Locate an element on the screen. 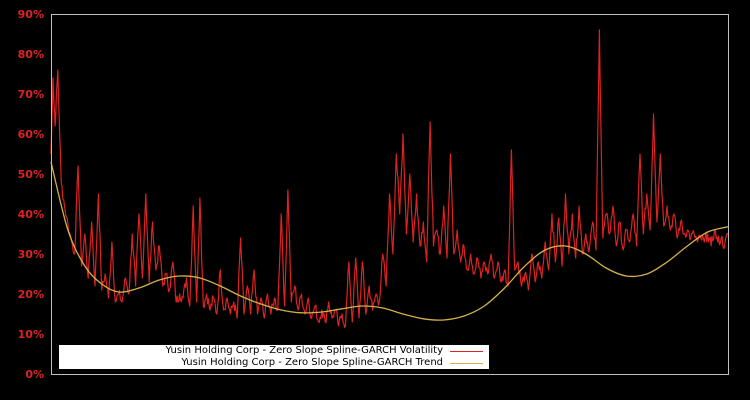  y-tick-label: 60% is located at coordinates (31, 134).